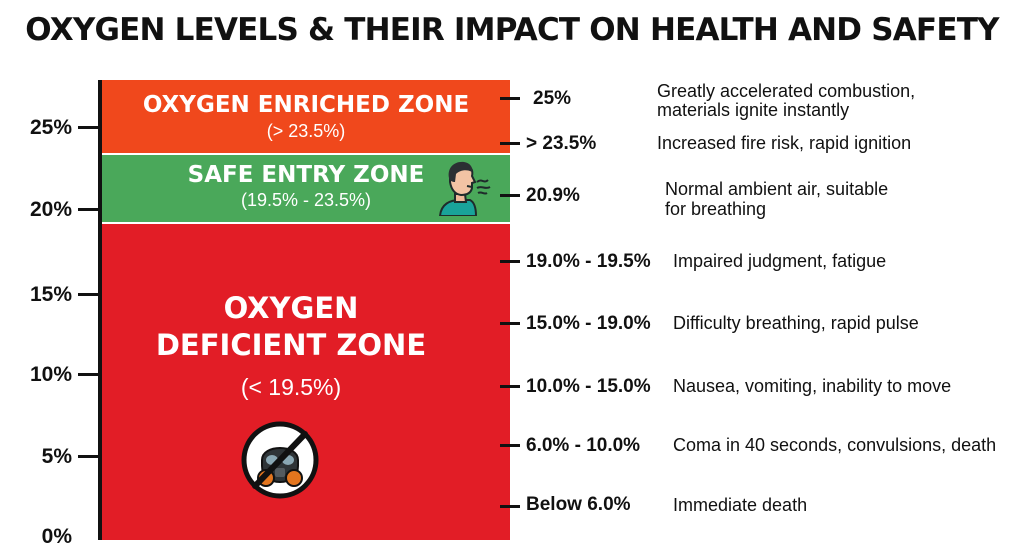 The width and height of the screenshot is (1024, 559). Describe the element at coordinates (588, 261) in the screenshot. I see `level-value: 19.0% - 19.5%` at that location.